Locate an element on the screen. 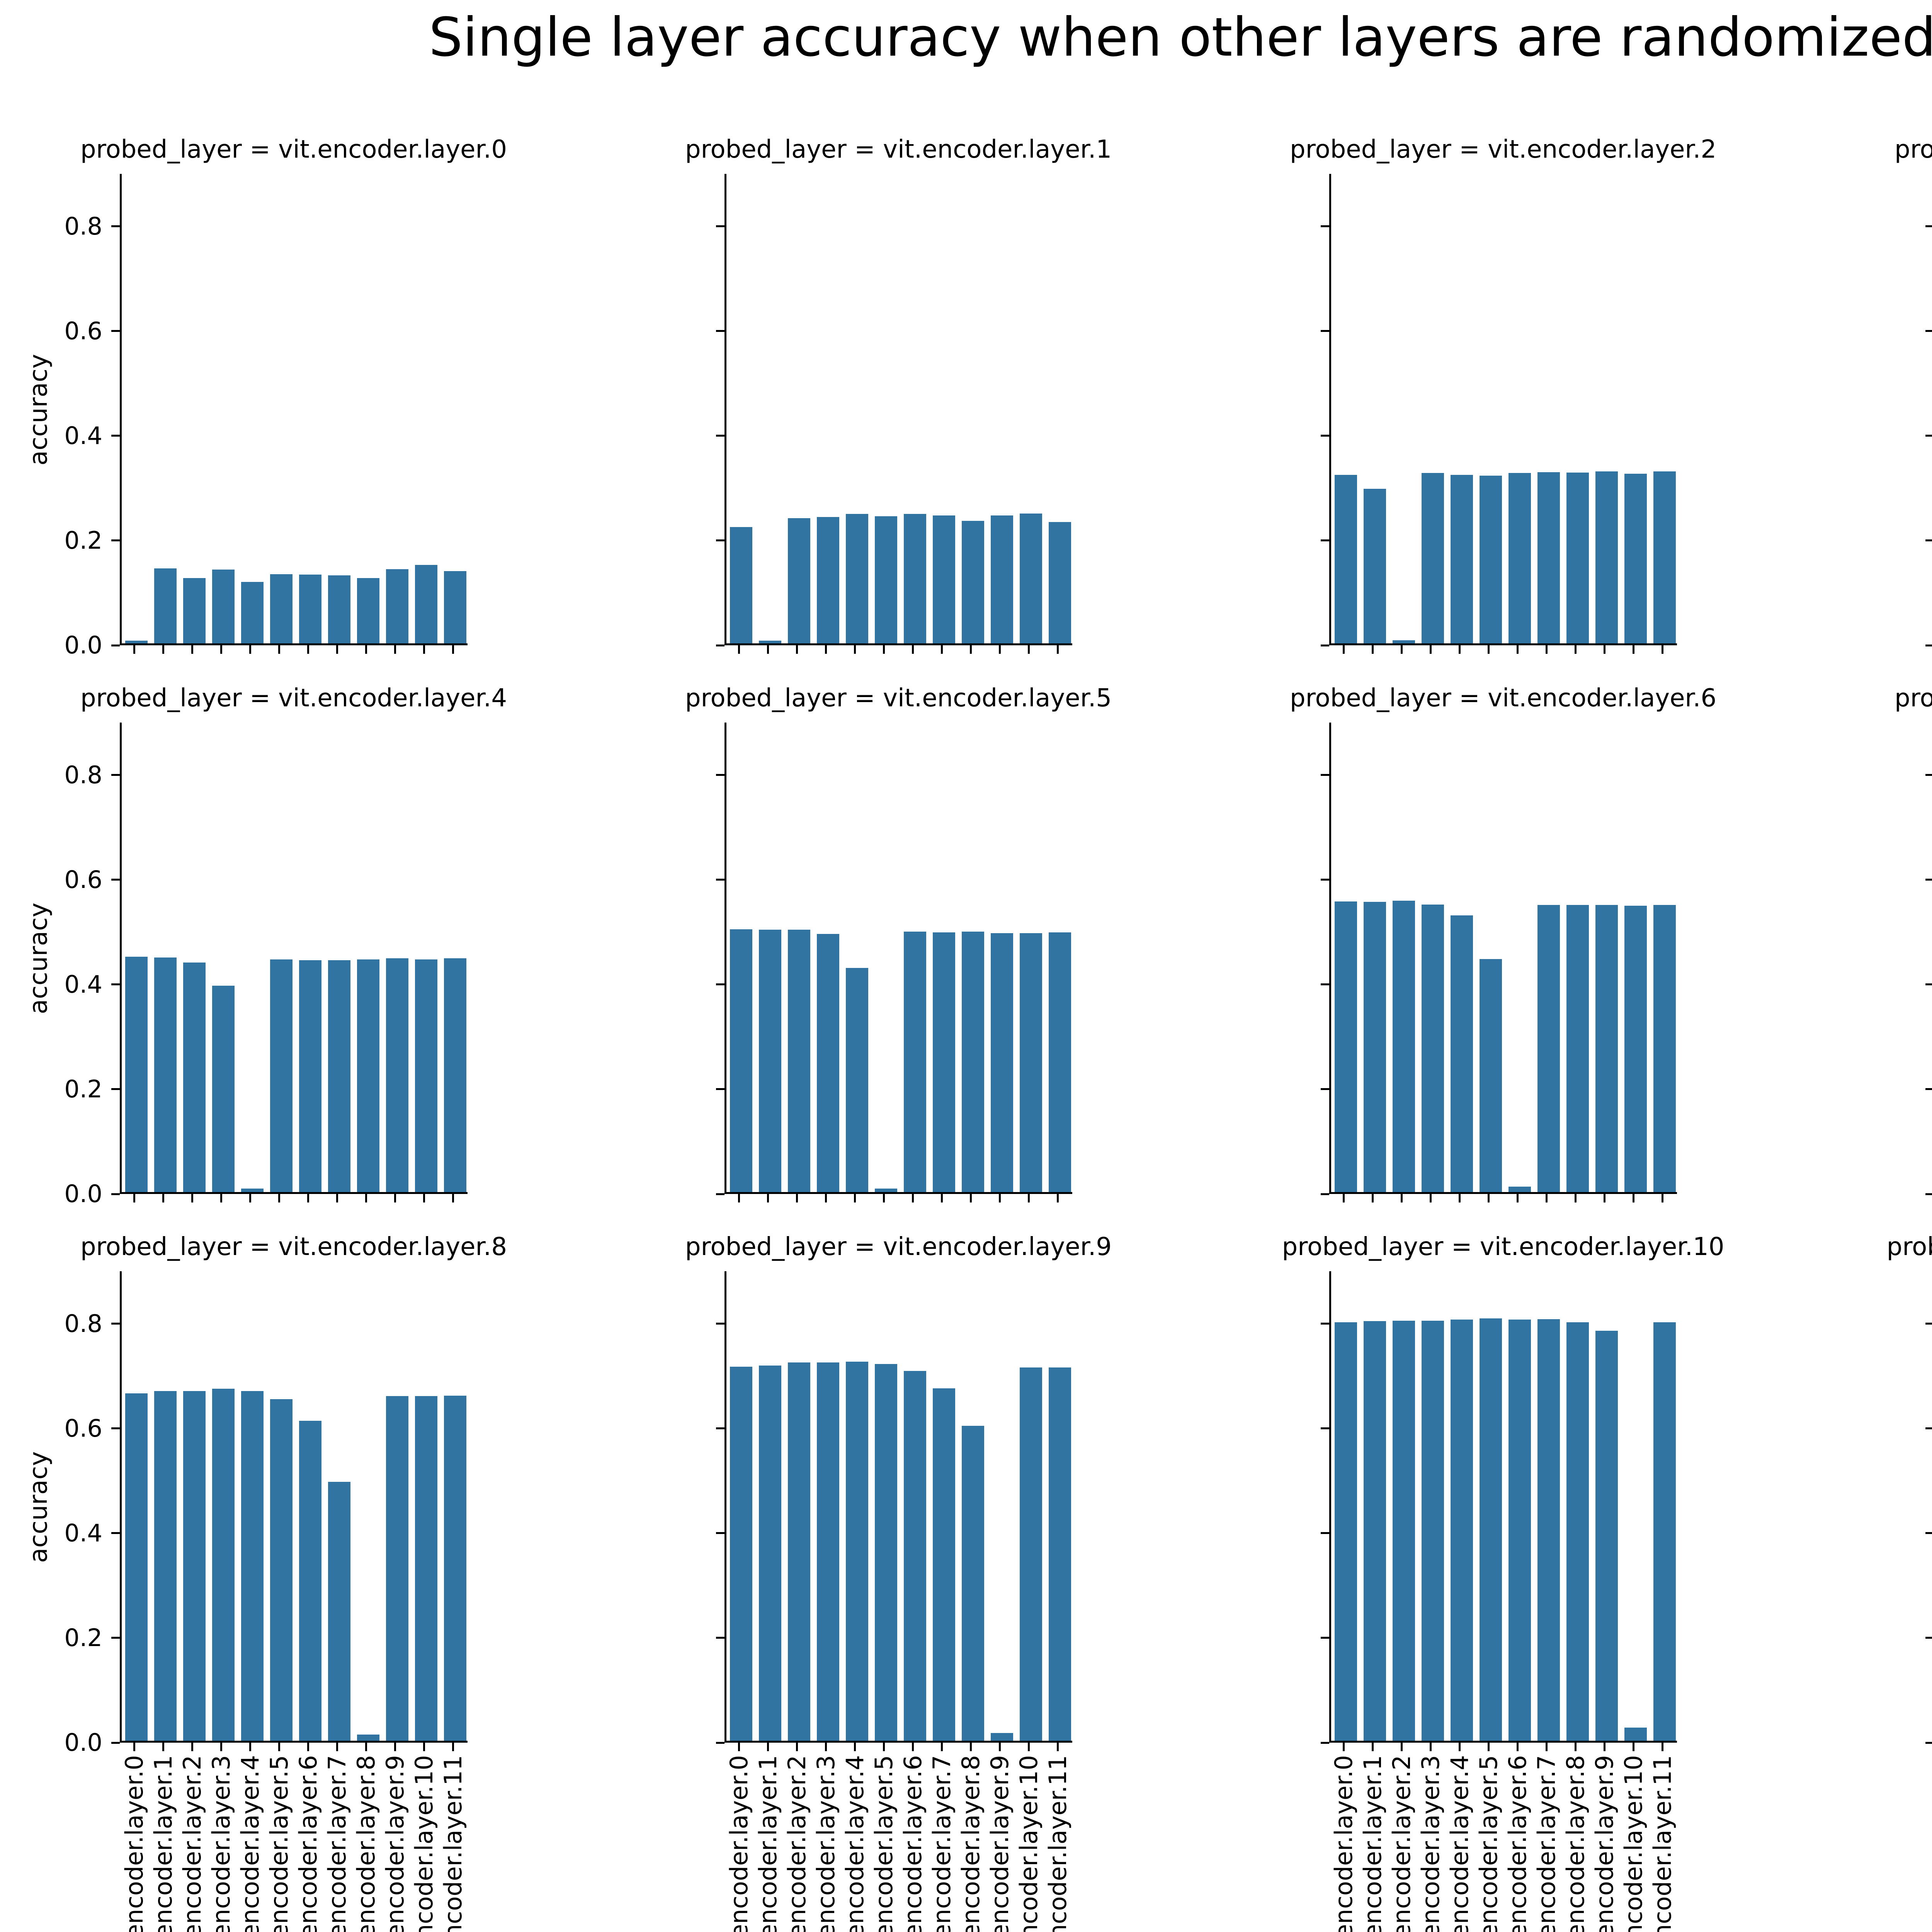 Image resolution: width=1932 pixels, height=1932 pixels. subplot-title: probed_layer = vit.encoder.layer.1 is located at coordinates (899, 150).